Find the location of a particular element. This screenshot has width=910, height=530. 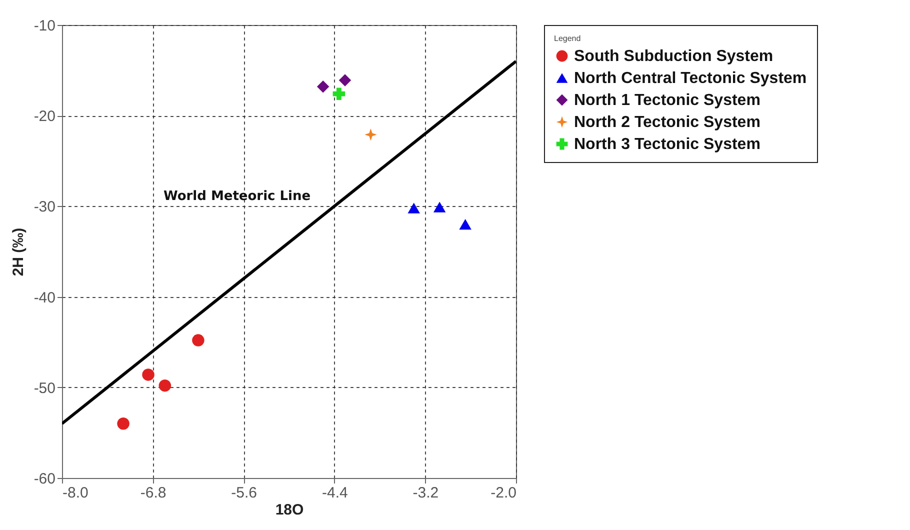

y-tick-label: -40 is located at coordinates (45, 297).